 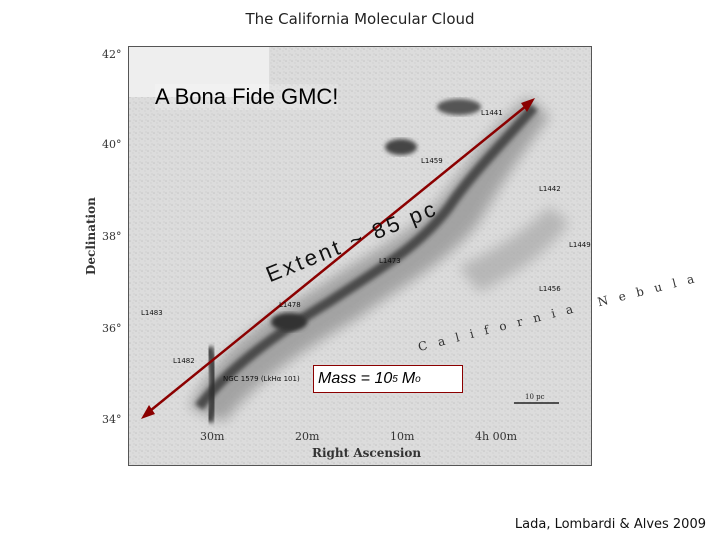 What do you see at coordinates (367, 453) in the screenshot?
I see `x-axis-title: Right Ascension` at bounding box center [367, 453].